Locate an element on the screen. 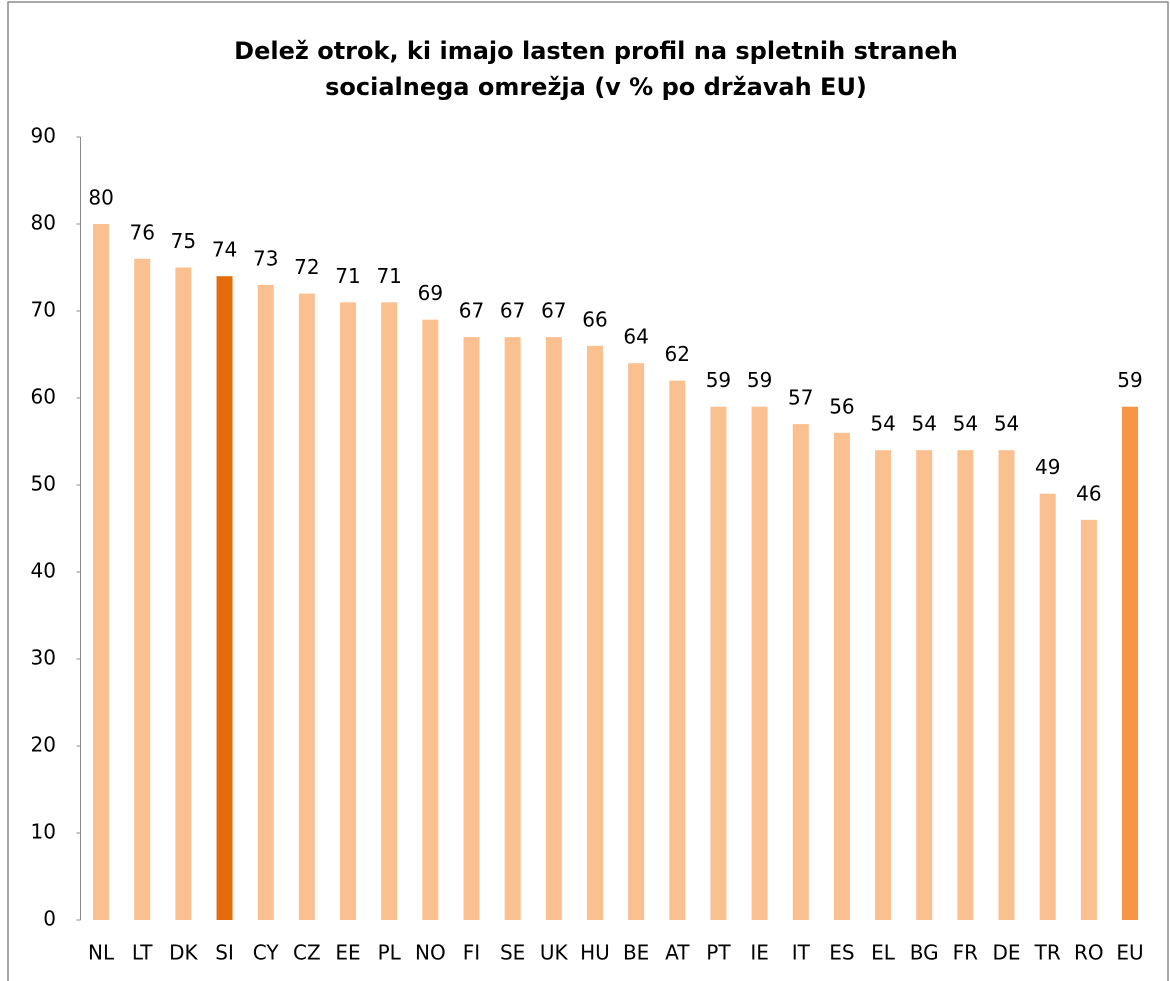  x-tick-label: BG is located at coordinates (924, 953).